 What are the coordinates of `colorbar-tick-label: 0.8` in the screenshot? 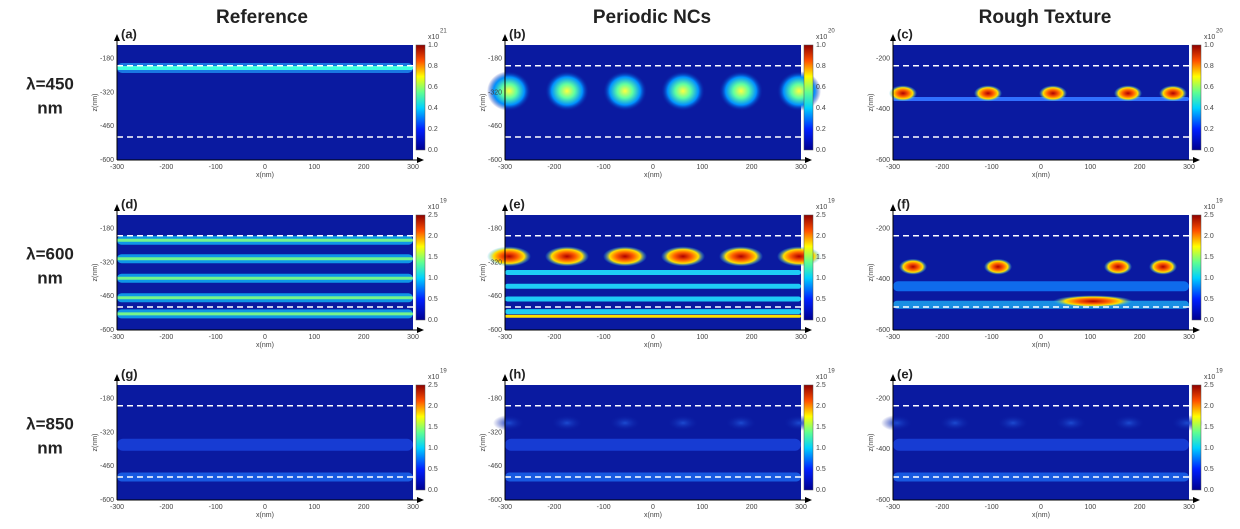 It's located at (821, 66).